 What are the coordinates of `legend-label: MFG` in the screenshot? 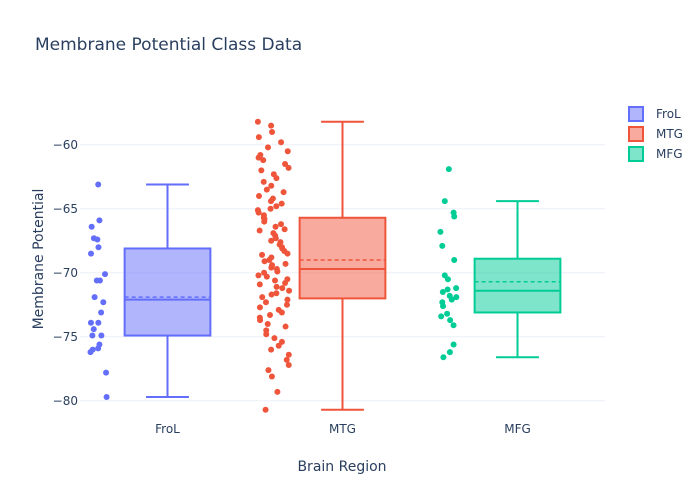 It's located at (669, 154).